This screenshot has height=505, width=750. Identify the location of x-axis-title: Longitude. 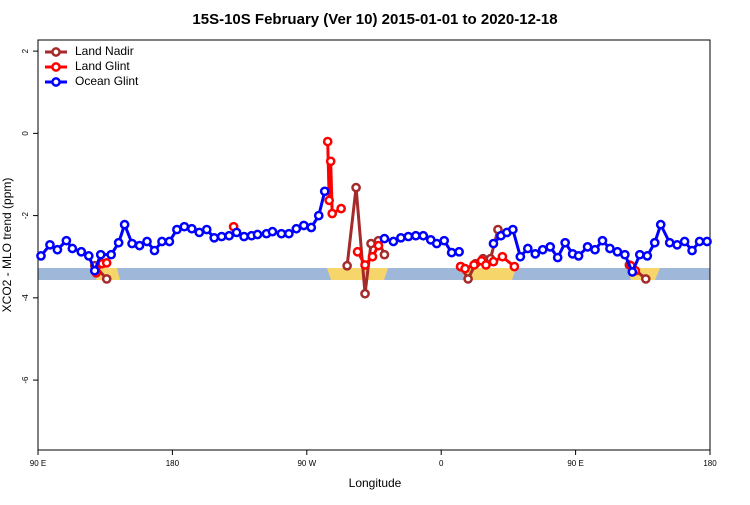
(375, 483).